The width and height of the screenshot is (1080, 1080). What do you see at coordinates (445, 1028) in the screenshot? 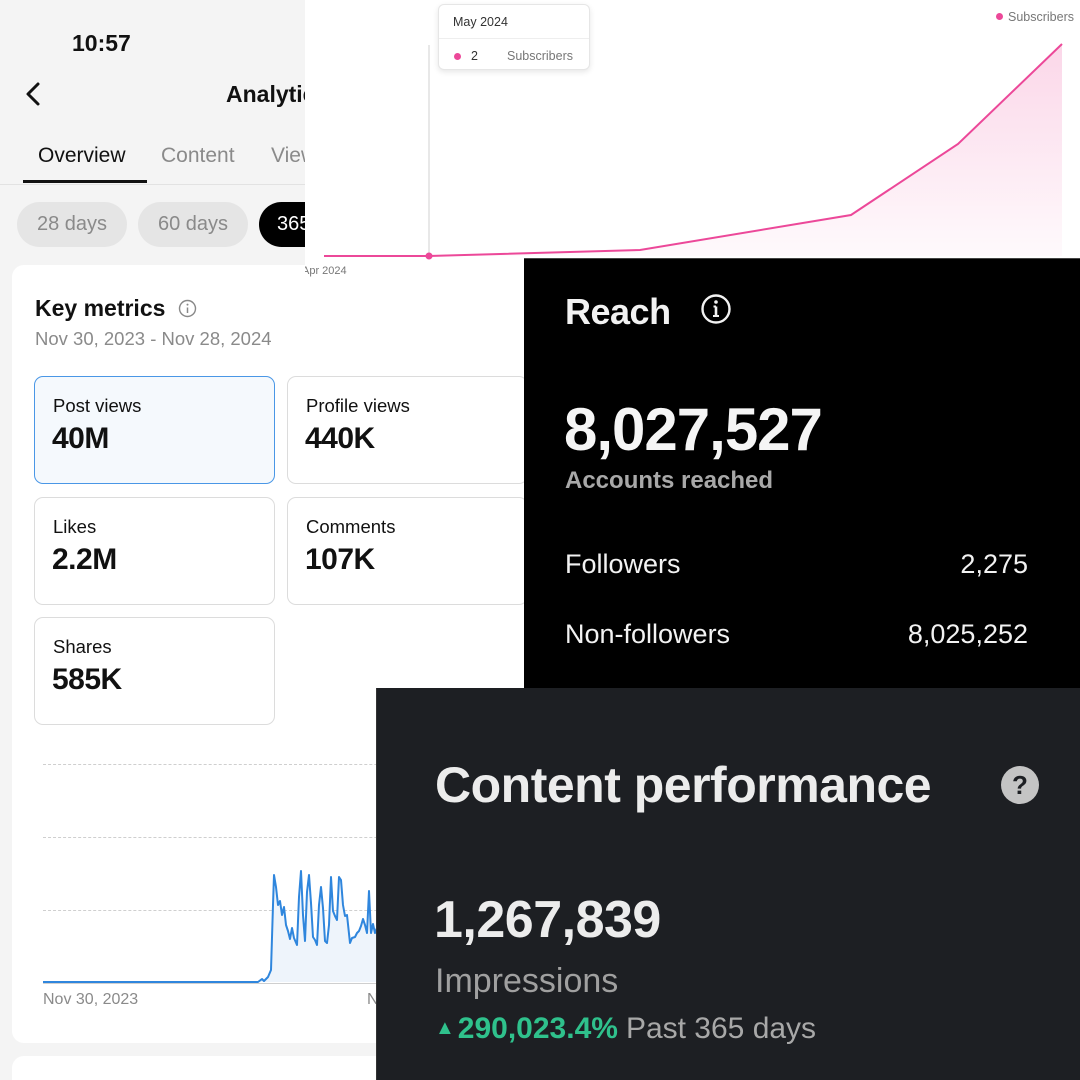
I see `trend-up-icon: ▲` at bounding box center [445, 1028].